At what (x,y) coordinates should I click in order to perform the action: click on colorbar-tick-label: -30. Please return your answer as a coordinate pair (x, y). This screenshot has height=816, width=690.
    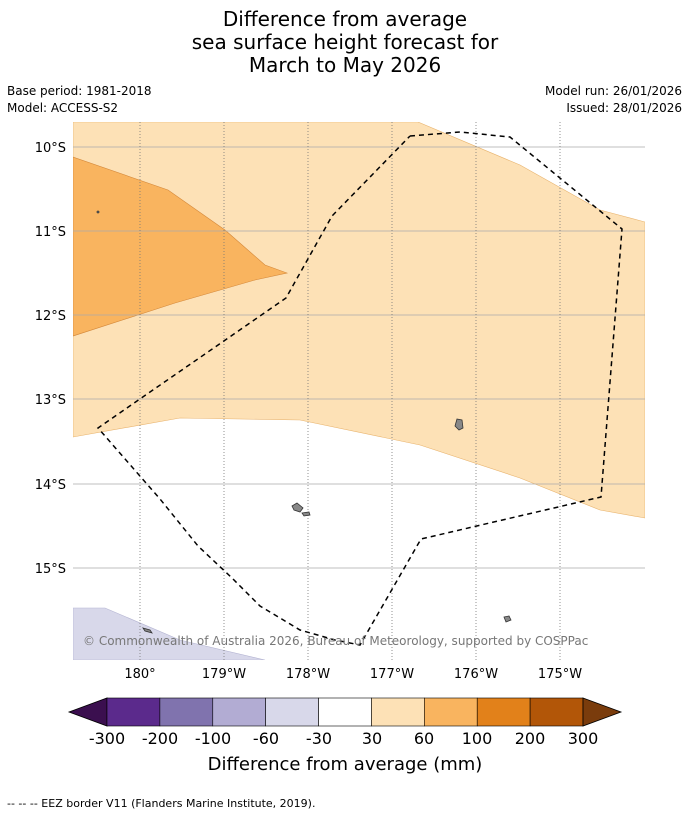
    Looking at the image, I should click on (319, 738).